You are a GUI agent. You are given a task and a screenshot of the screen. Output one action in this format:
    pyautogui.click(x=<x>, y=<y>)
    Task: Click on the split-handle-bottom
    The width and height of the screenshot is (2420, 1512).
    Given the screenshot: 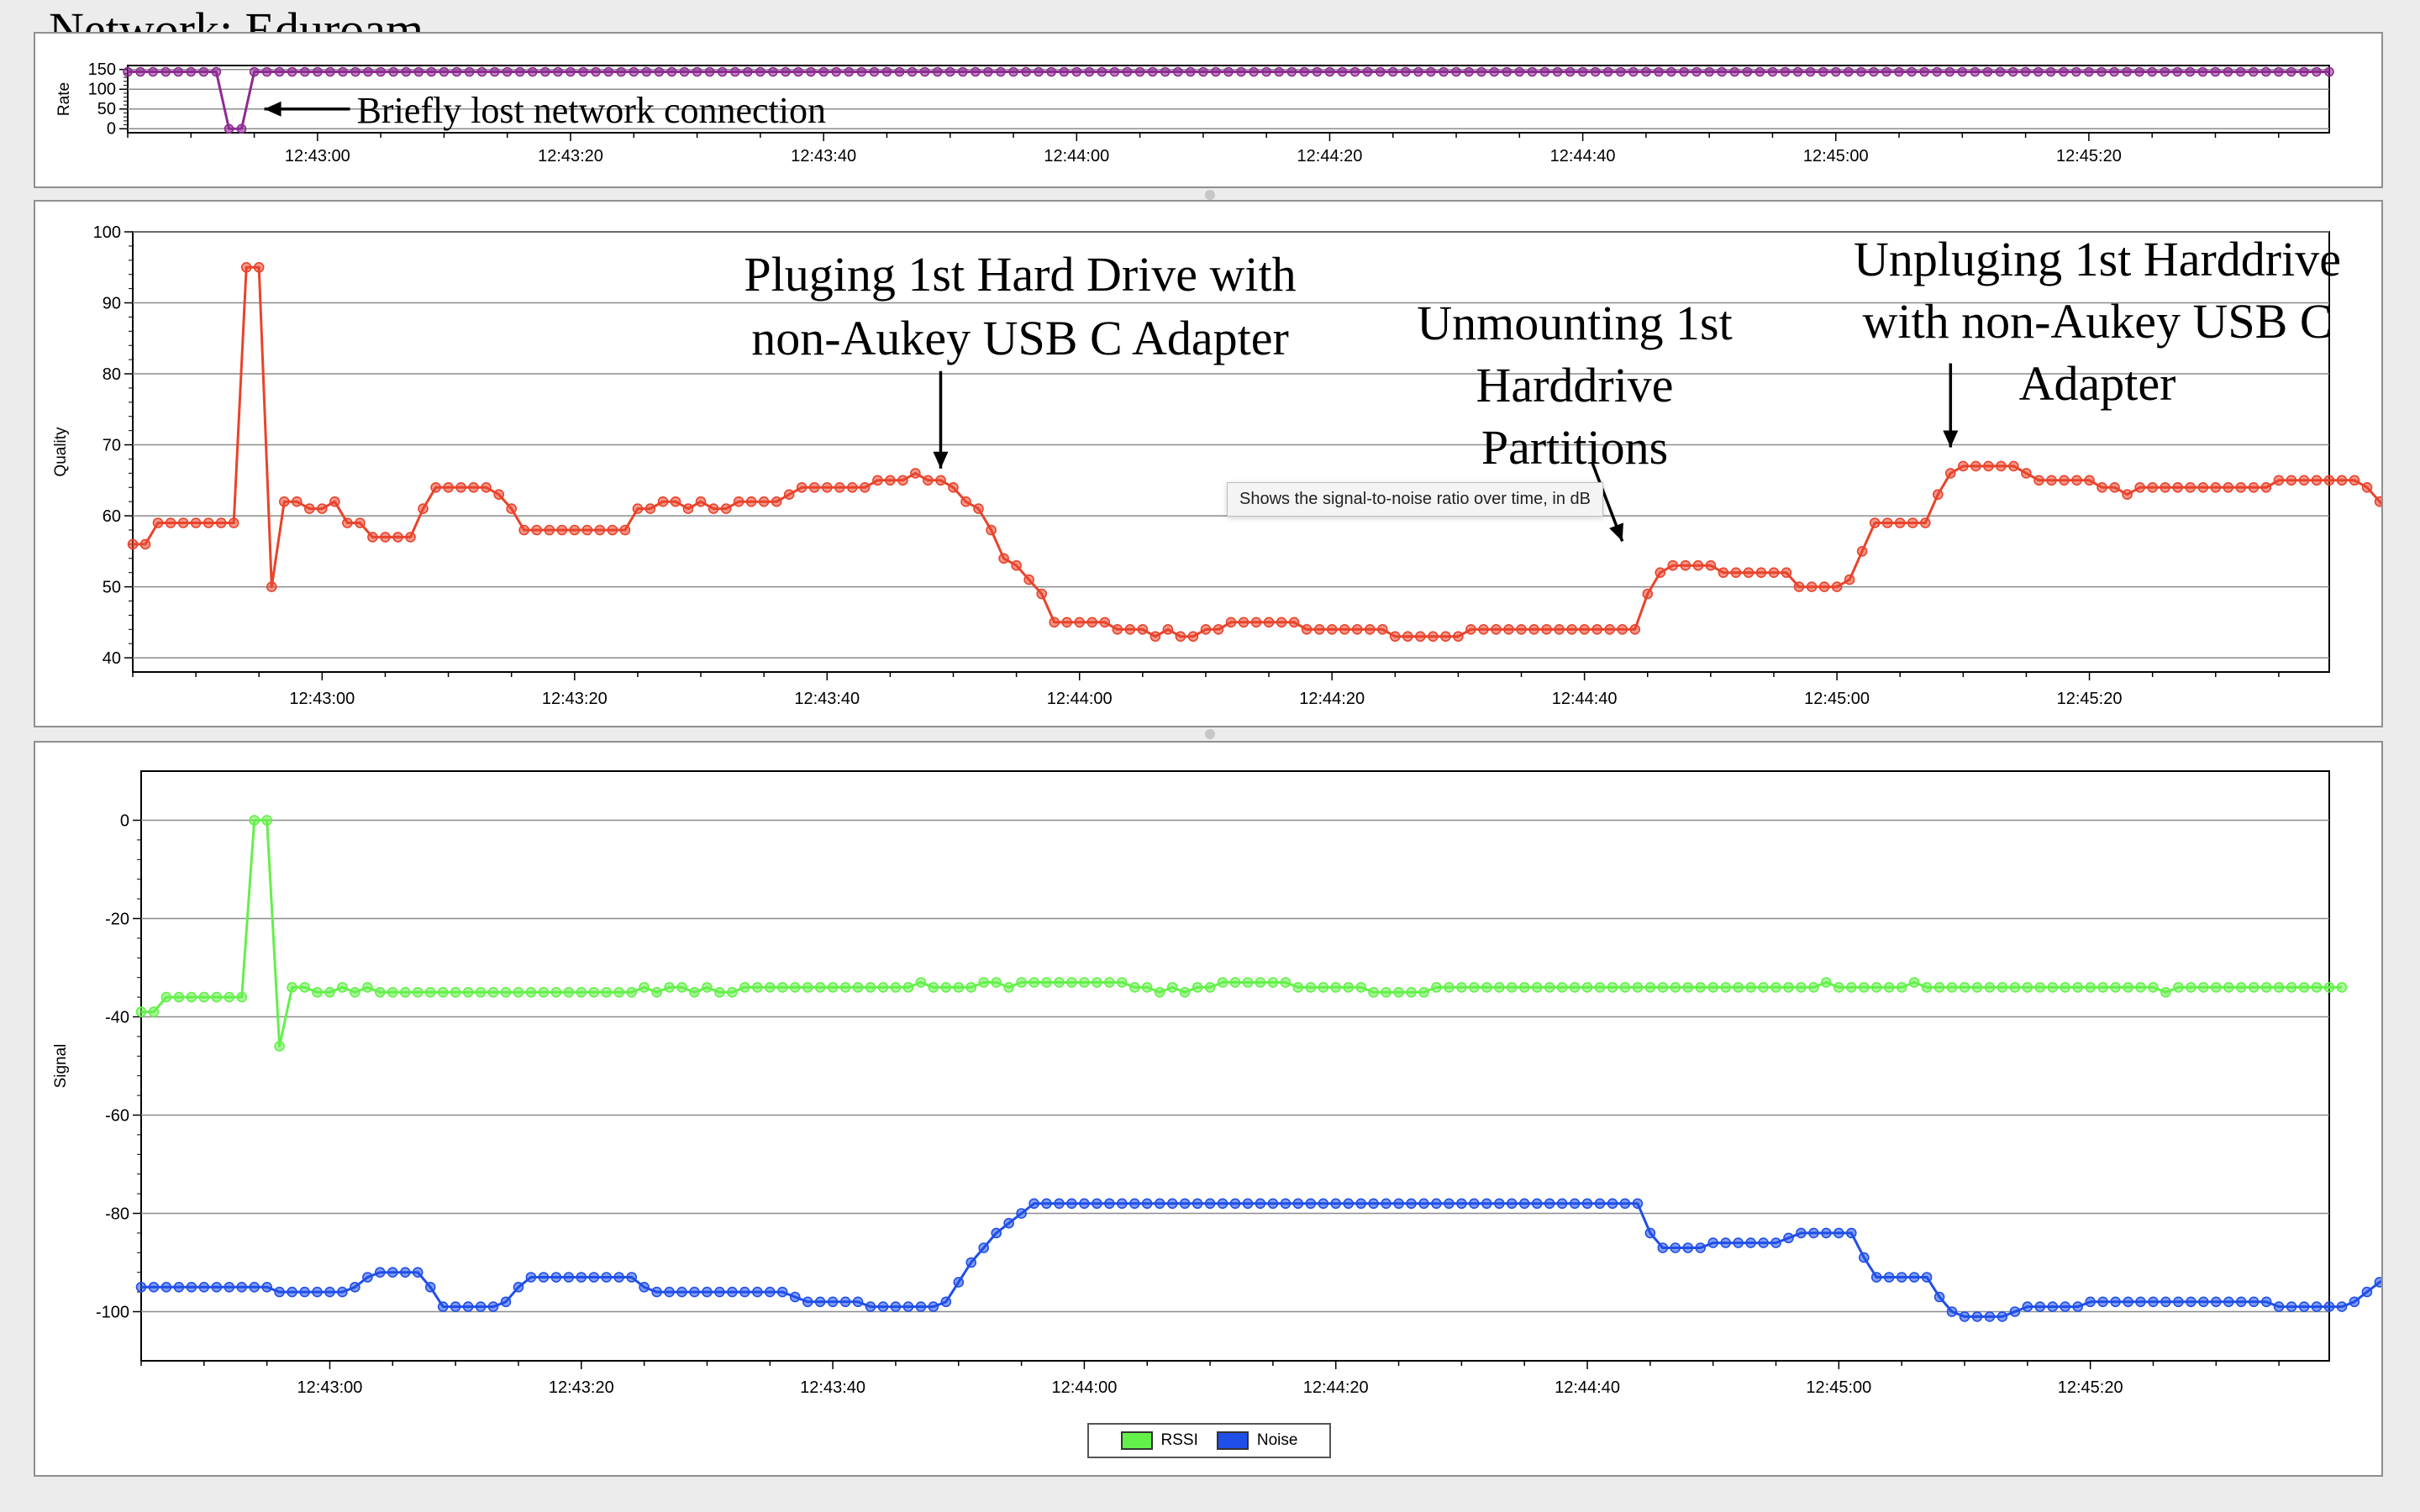 What is the action you would take?
    pyautogui.click(x=1210, y=734)
    